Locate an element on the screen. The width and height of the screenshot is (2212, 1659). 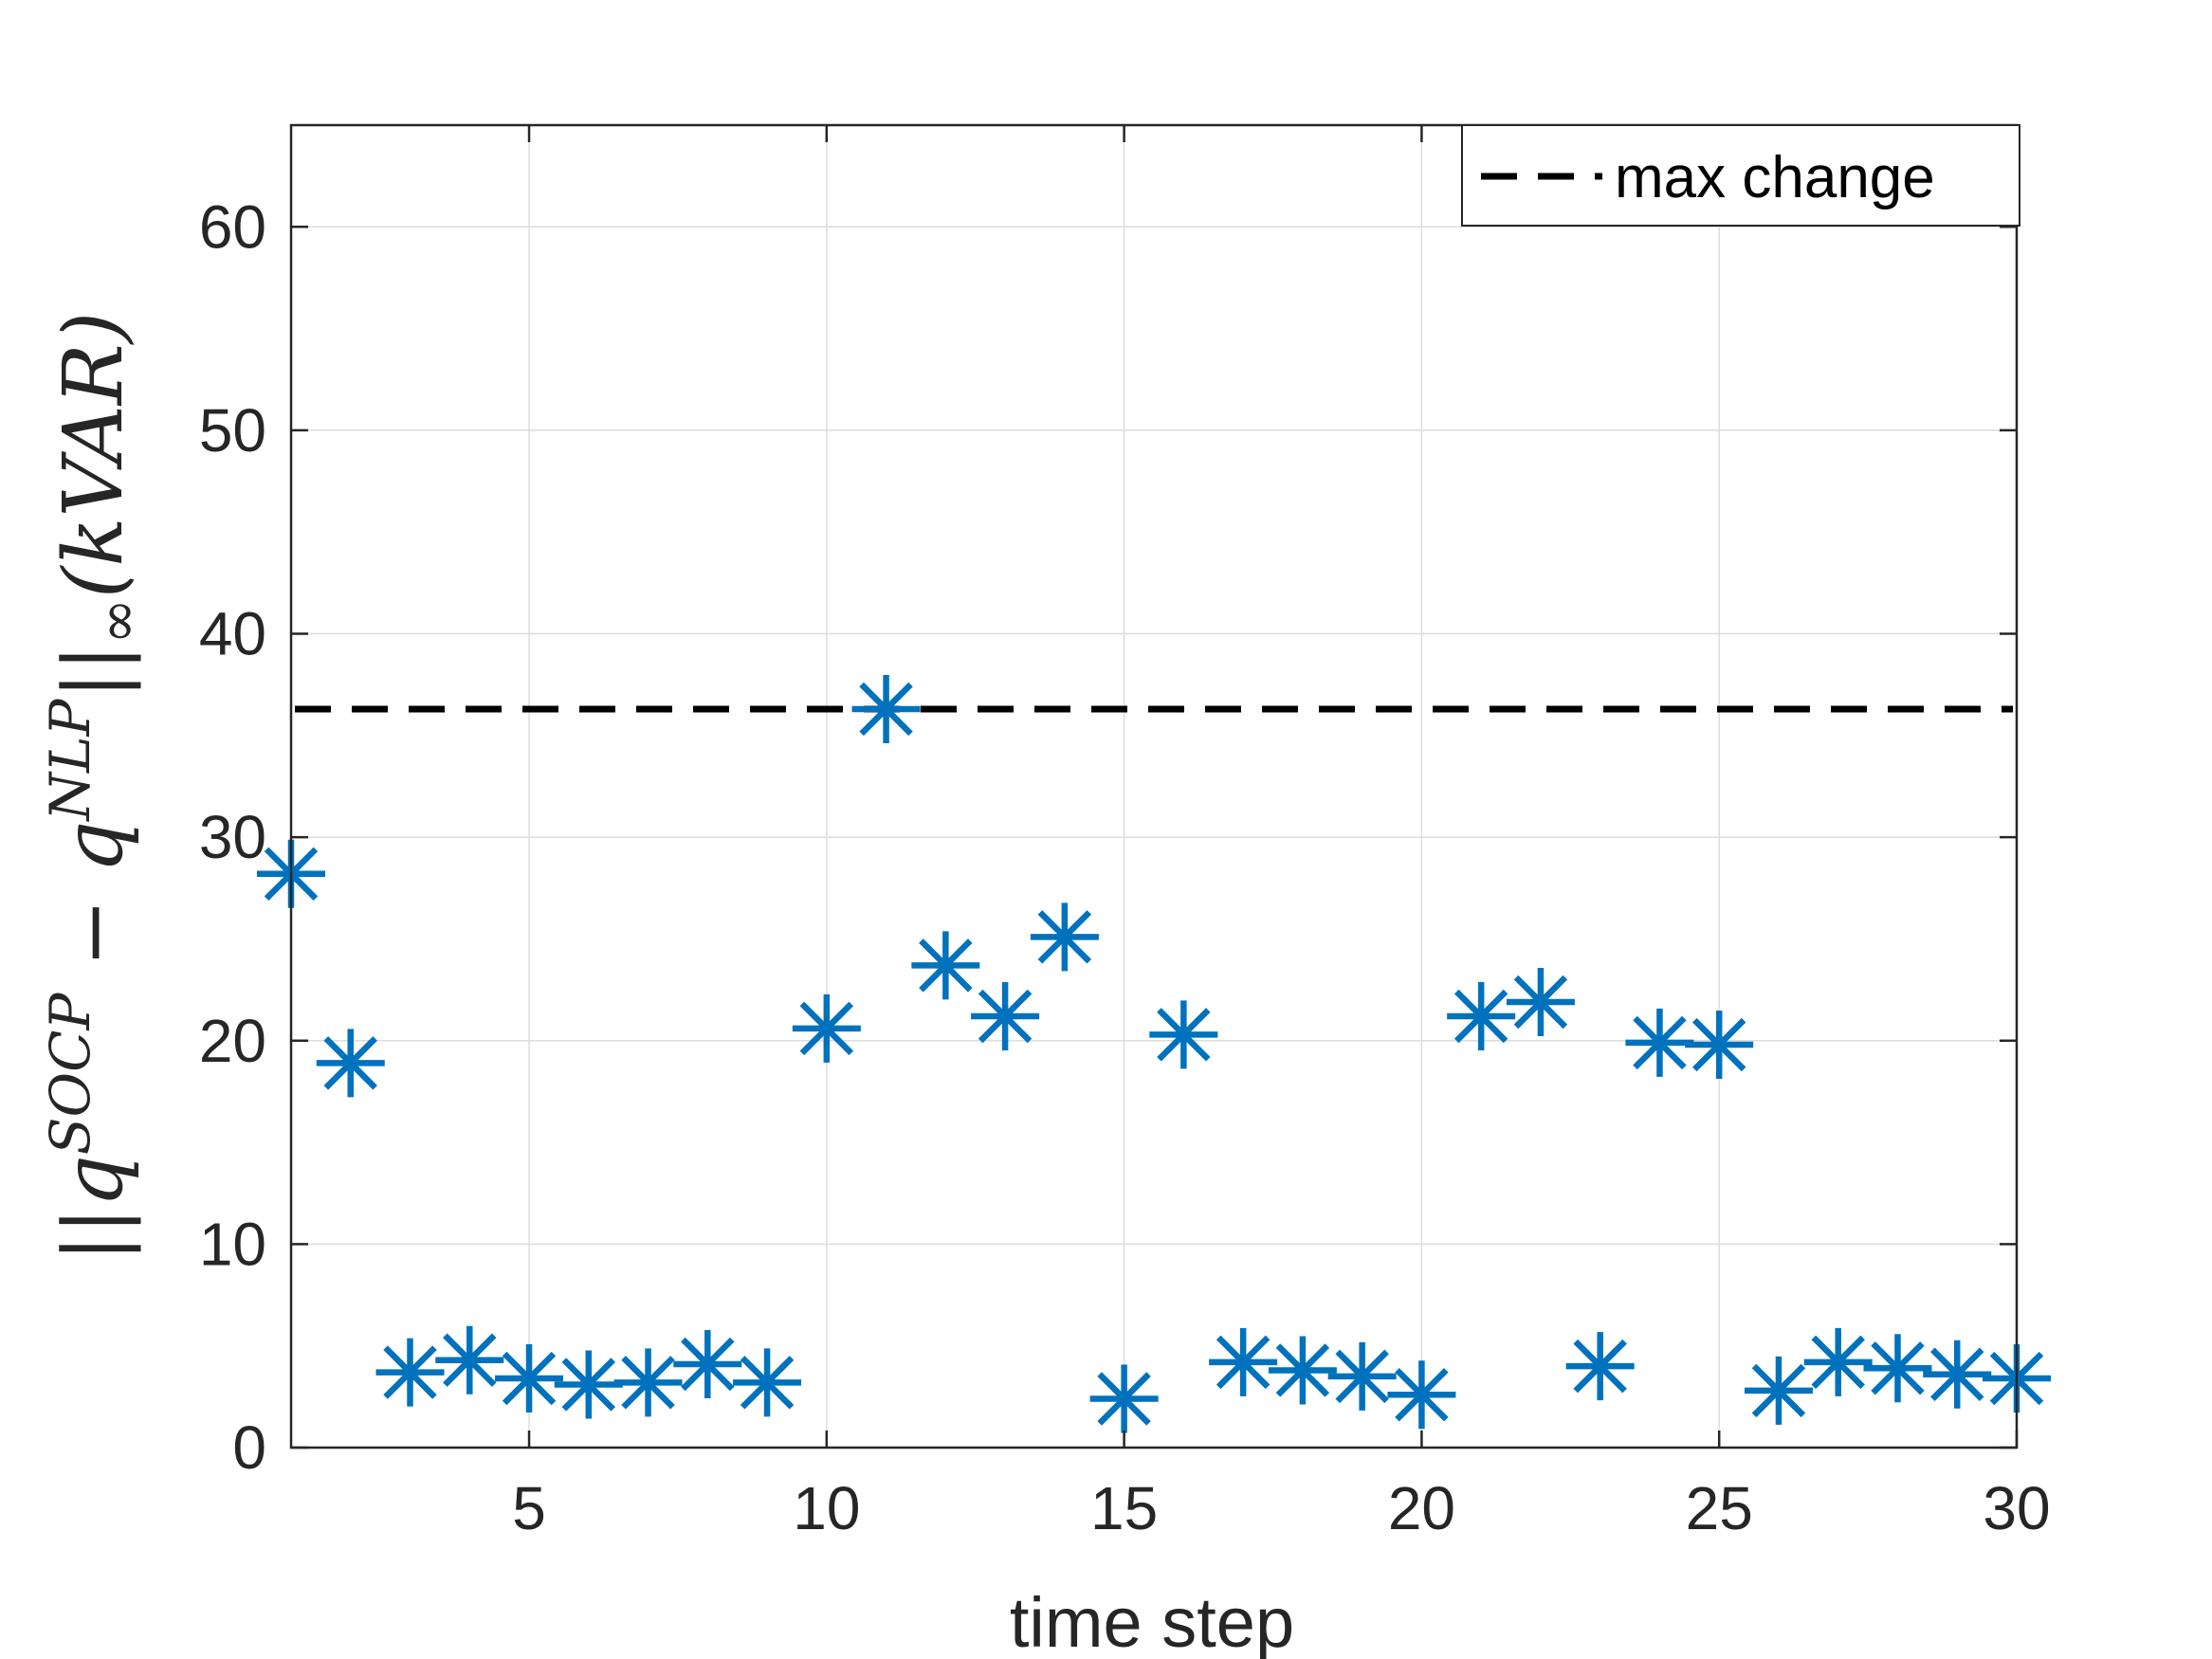
x-axis-label: time step is located at coordinates (1152, 1621).